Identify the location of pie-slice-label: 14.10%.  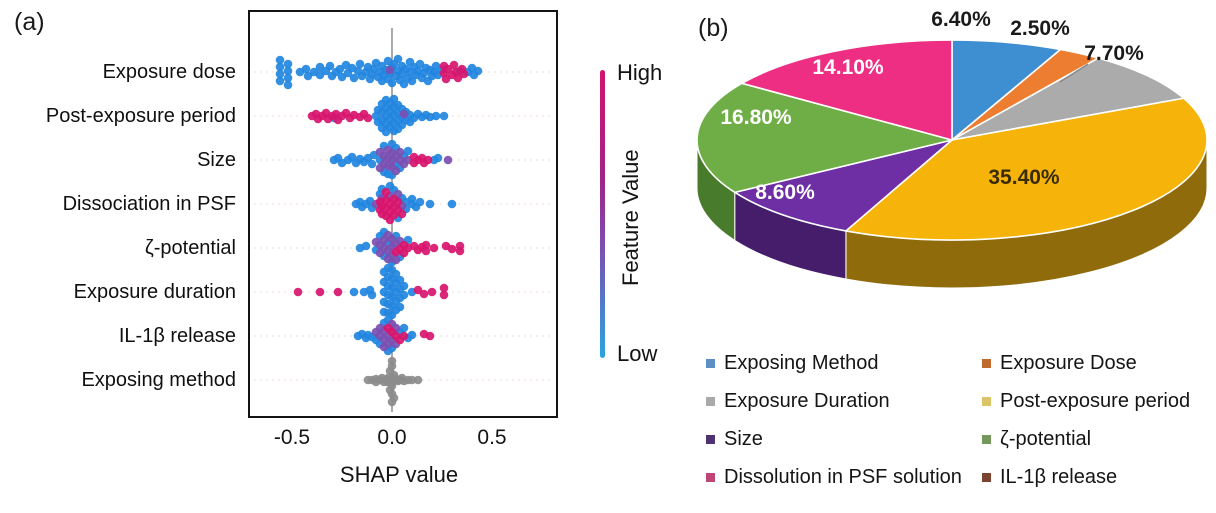
(848, 67).